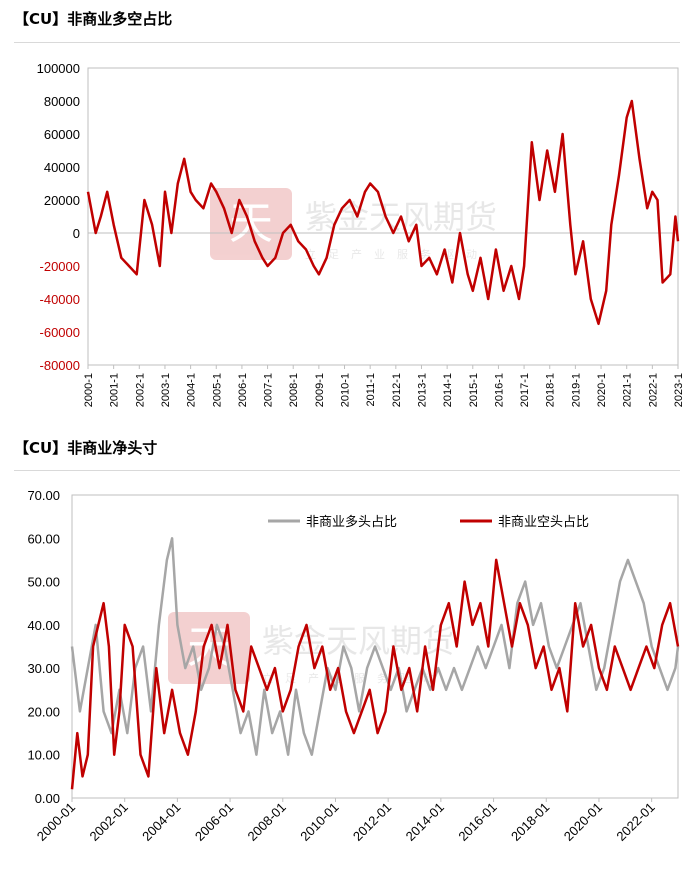 Image resolution: width=700 pixels, height=884 pixels. What do you see at coordinates (58, 68) in the screenshot?
I see `chart1-y-tick-label: 100000` at bounding box center [58, 68].